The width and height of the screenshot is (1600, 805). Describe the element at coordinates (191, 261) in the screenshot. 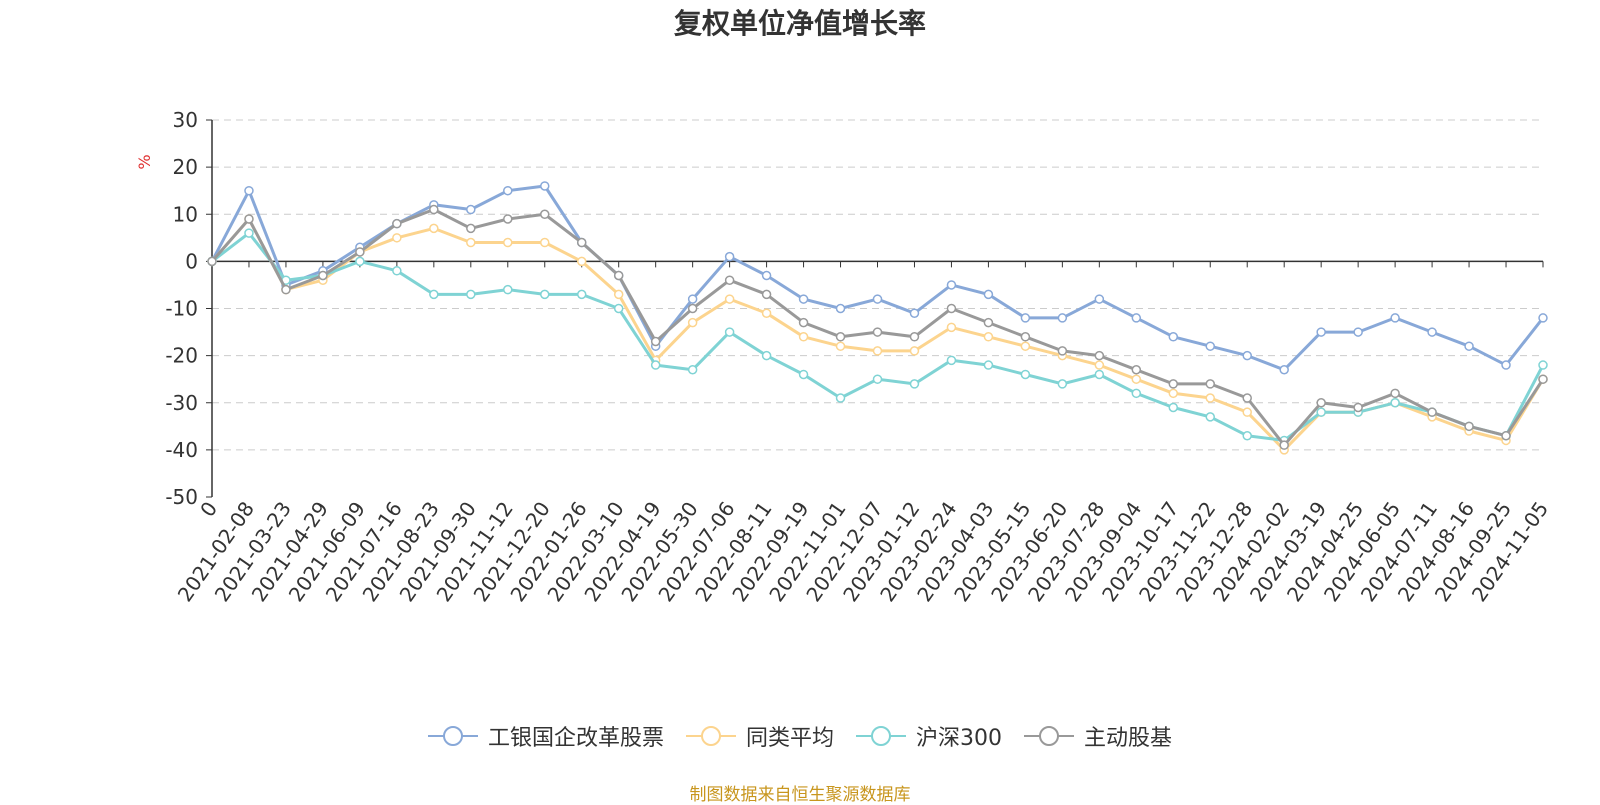

I see `y-tick-label: 0` at that location.